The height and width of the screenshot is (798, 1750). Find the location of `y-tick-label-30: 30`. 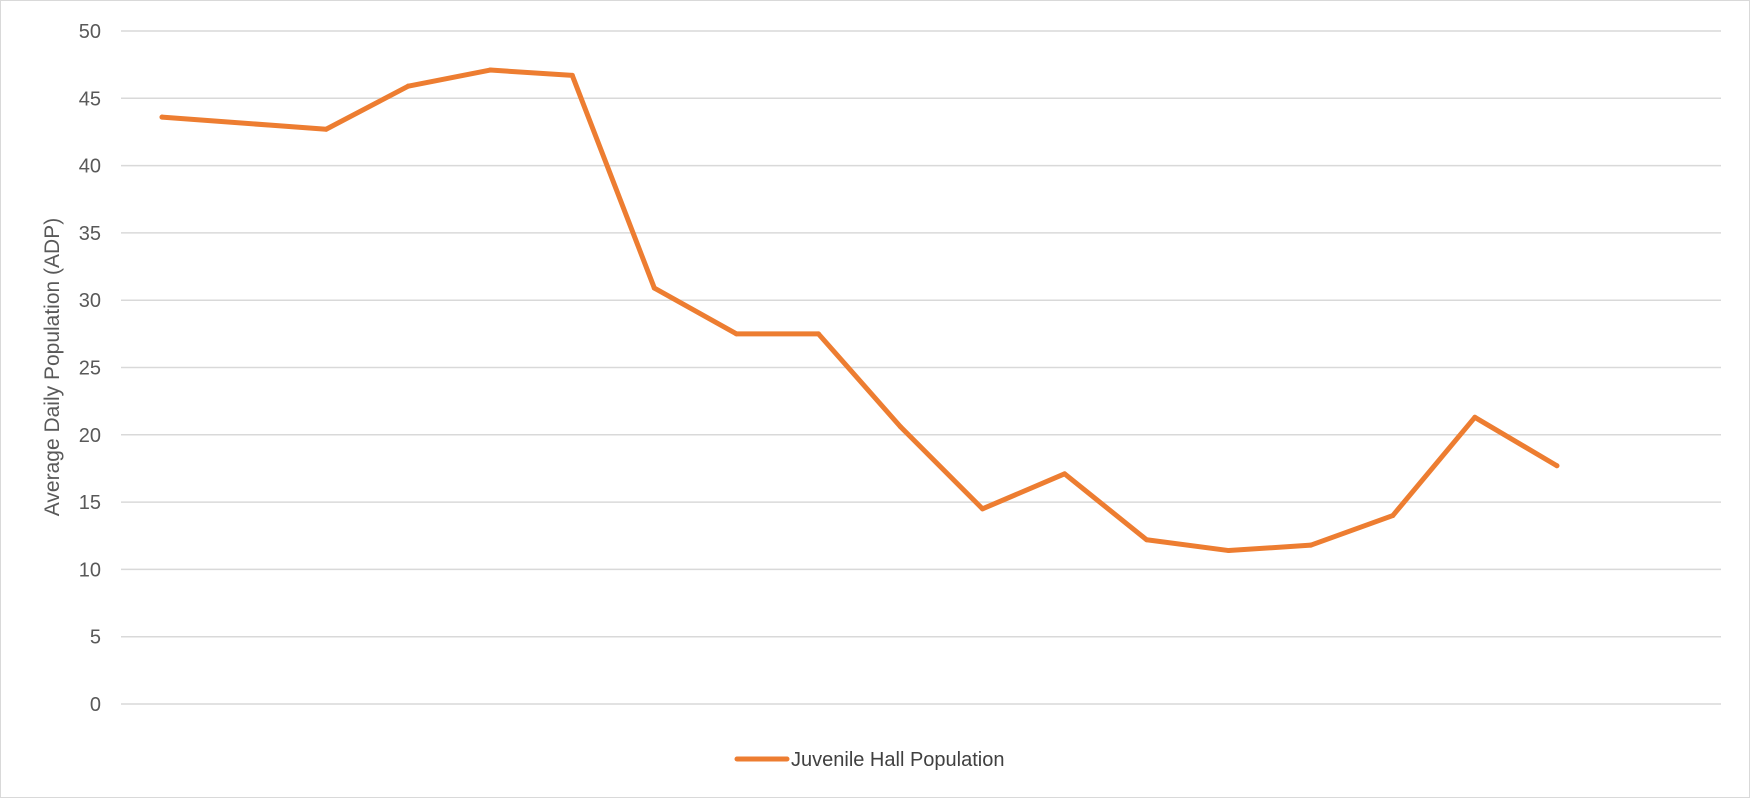

y-tick-label-30: 30 is located at coordinates (90, 301).